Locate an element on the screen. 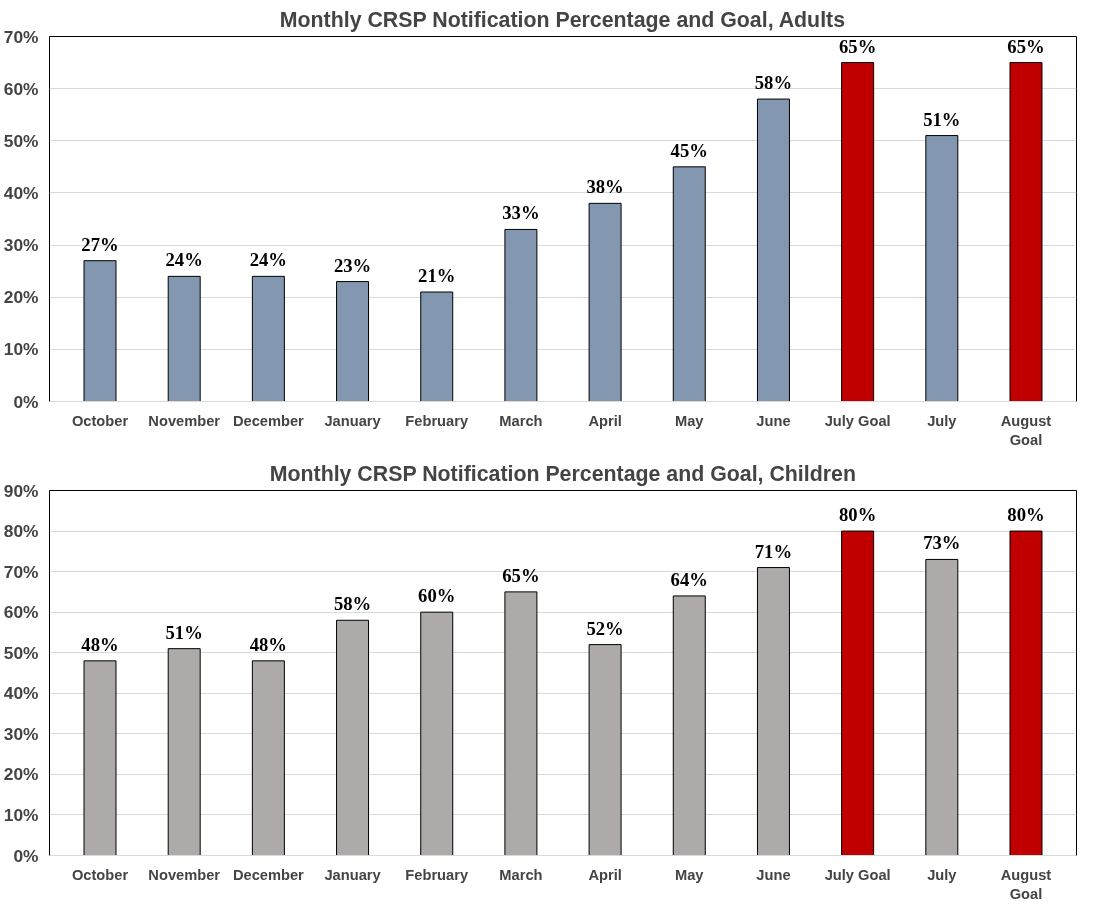 The image size is (1104, 911). data-label: 60% is located at coordinates (437, 596).